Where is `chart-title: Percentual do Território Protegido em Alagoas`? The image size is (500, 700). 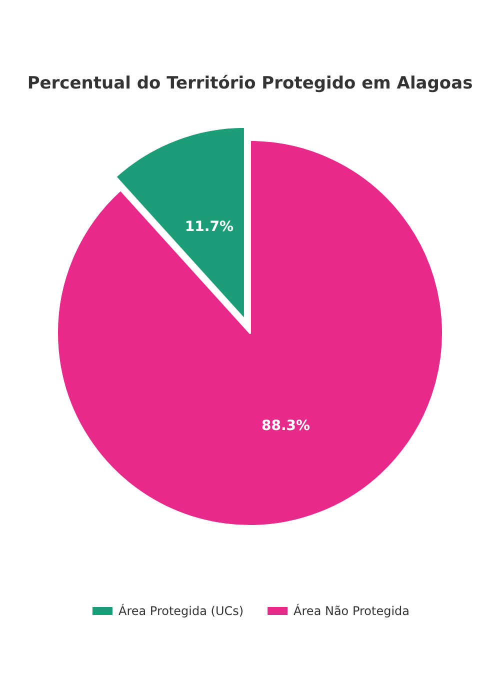
chart-title: Percentual do Território Protegido em Alagoas is located at coordinates (250, 84).